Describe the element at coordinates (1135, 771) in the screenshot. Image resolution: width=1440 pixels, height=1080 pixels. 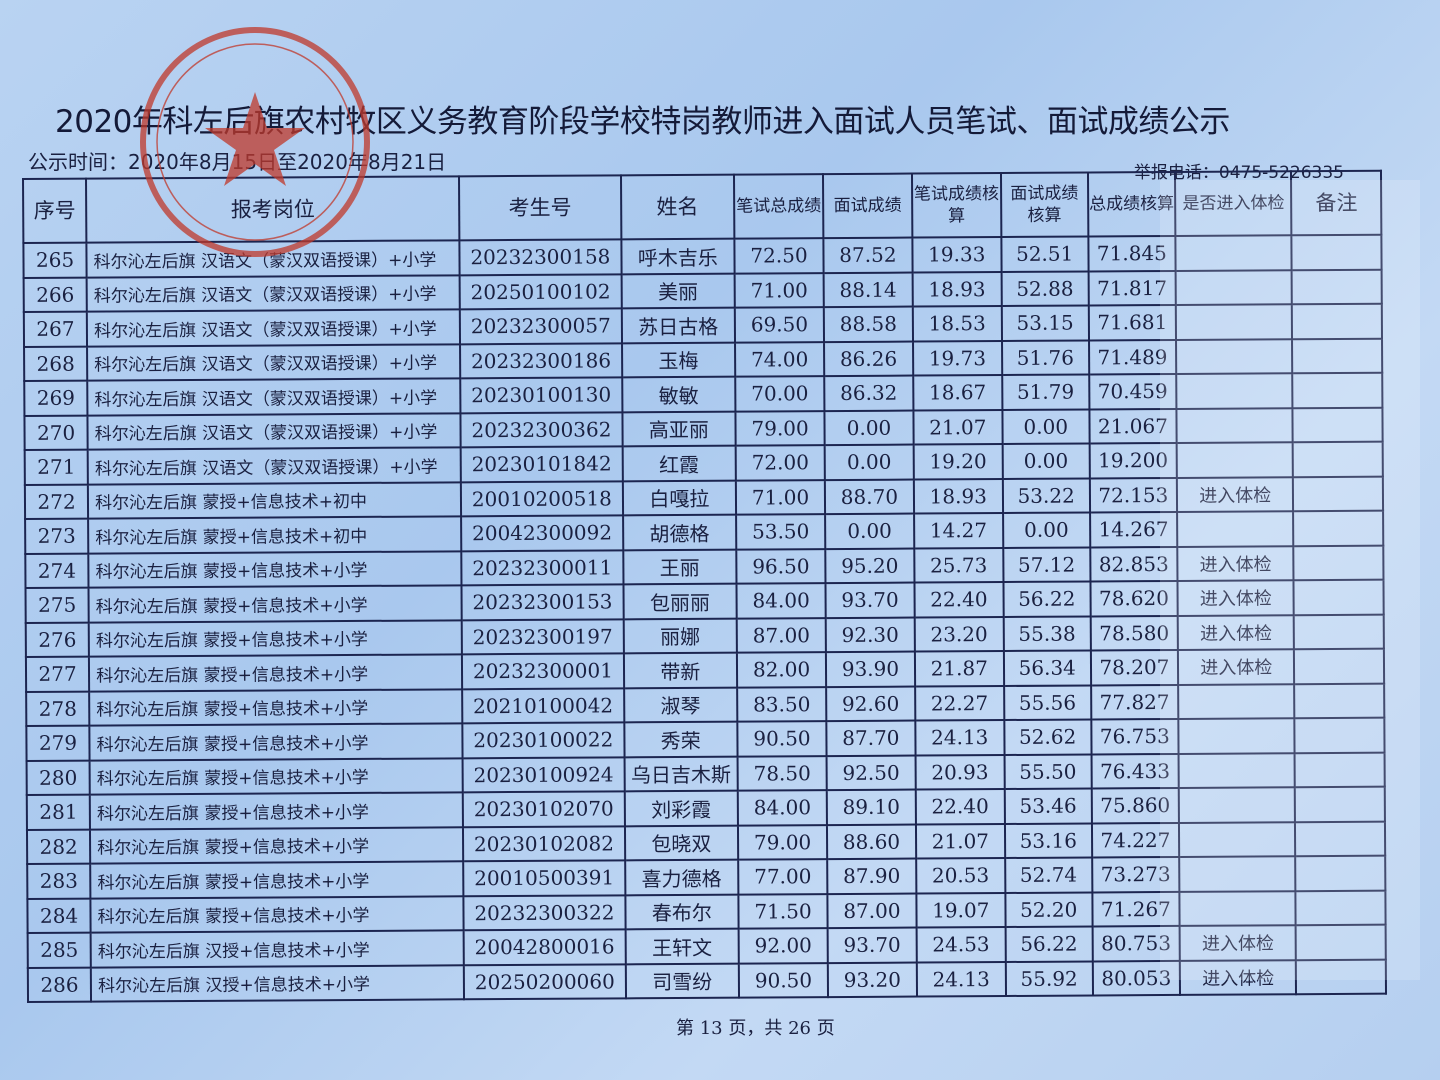
I see `row-total: 76.433` at that location.